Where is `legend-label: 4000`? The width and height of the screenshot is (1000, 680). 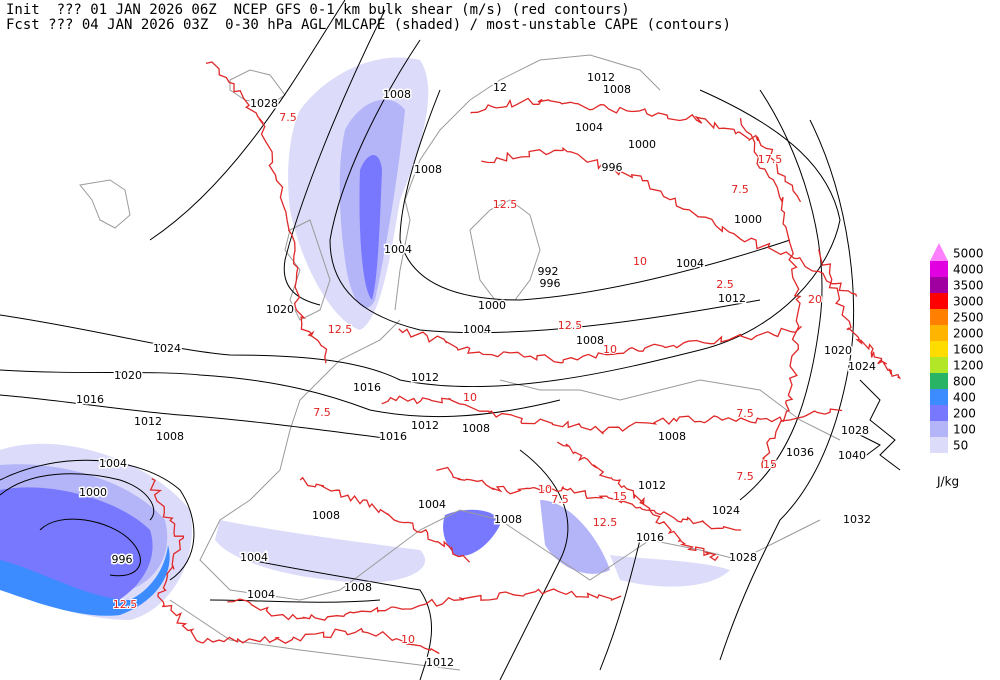 legend-label: 4000 is located at coordinates (968, 270).